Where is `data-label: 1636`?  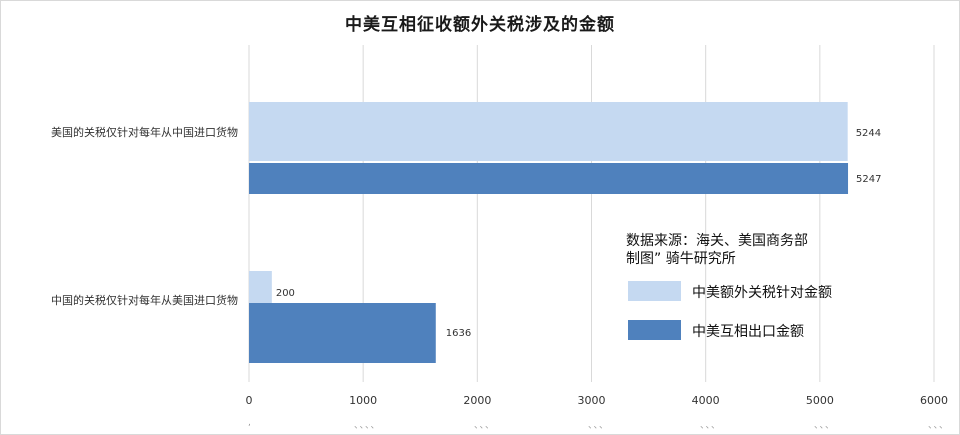
data-label: 1636 is located at coordinates (458, 333).